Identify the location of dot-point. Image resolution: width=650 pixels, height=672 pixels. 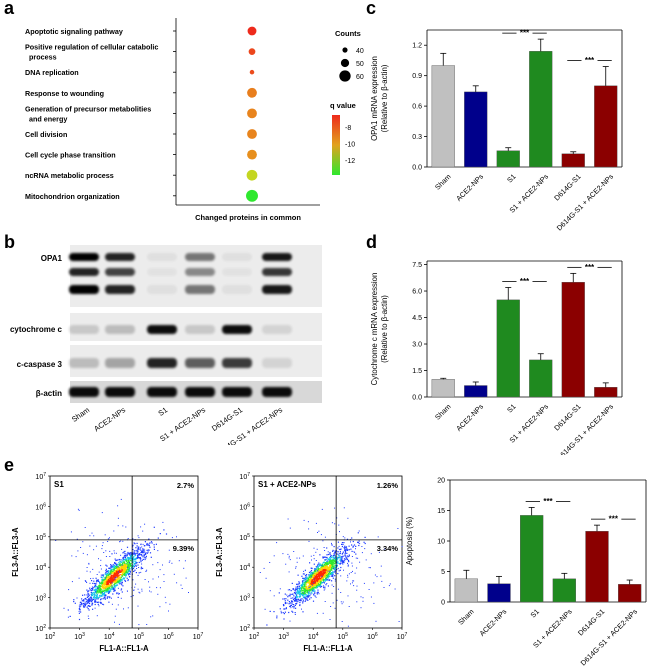
(252, 31).